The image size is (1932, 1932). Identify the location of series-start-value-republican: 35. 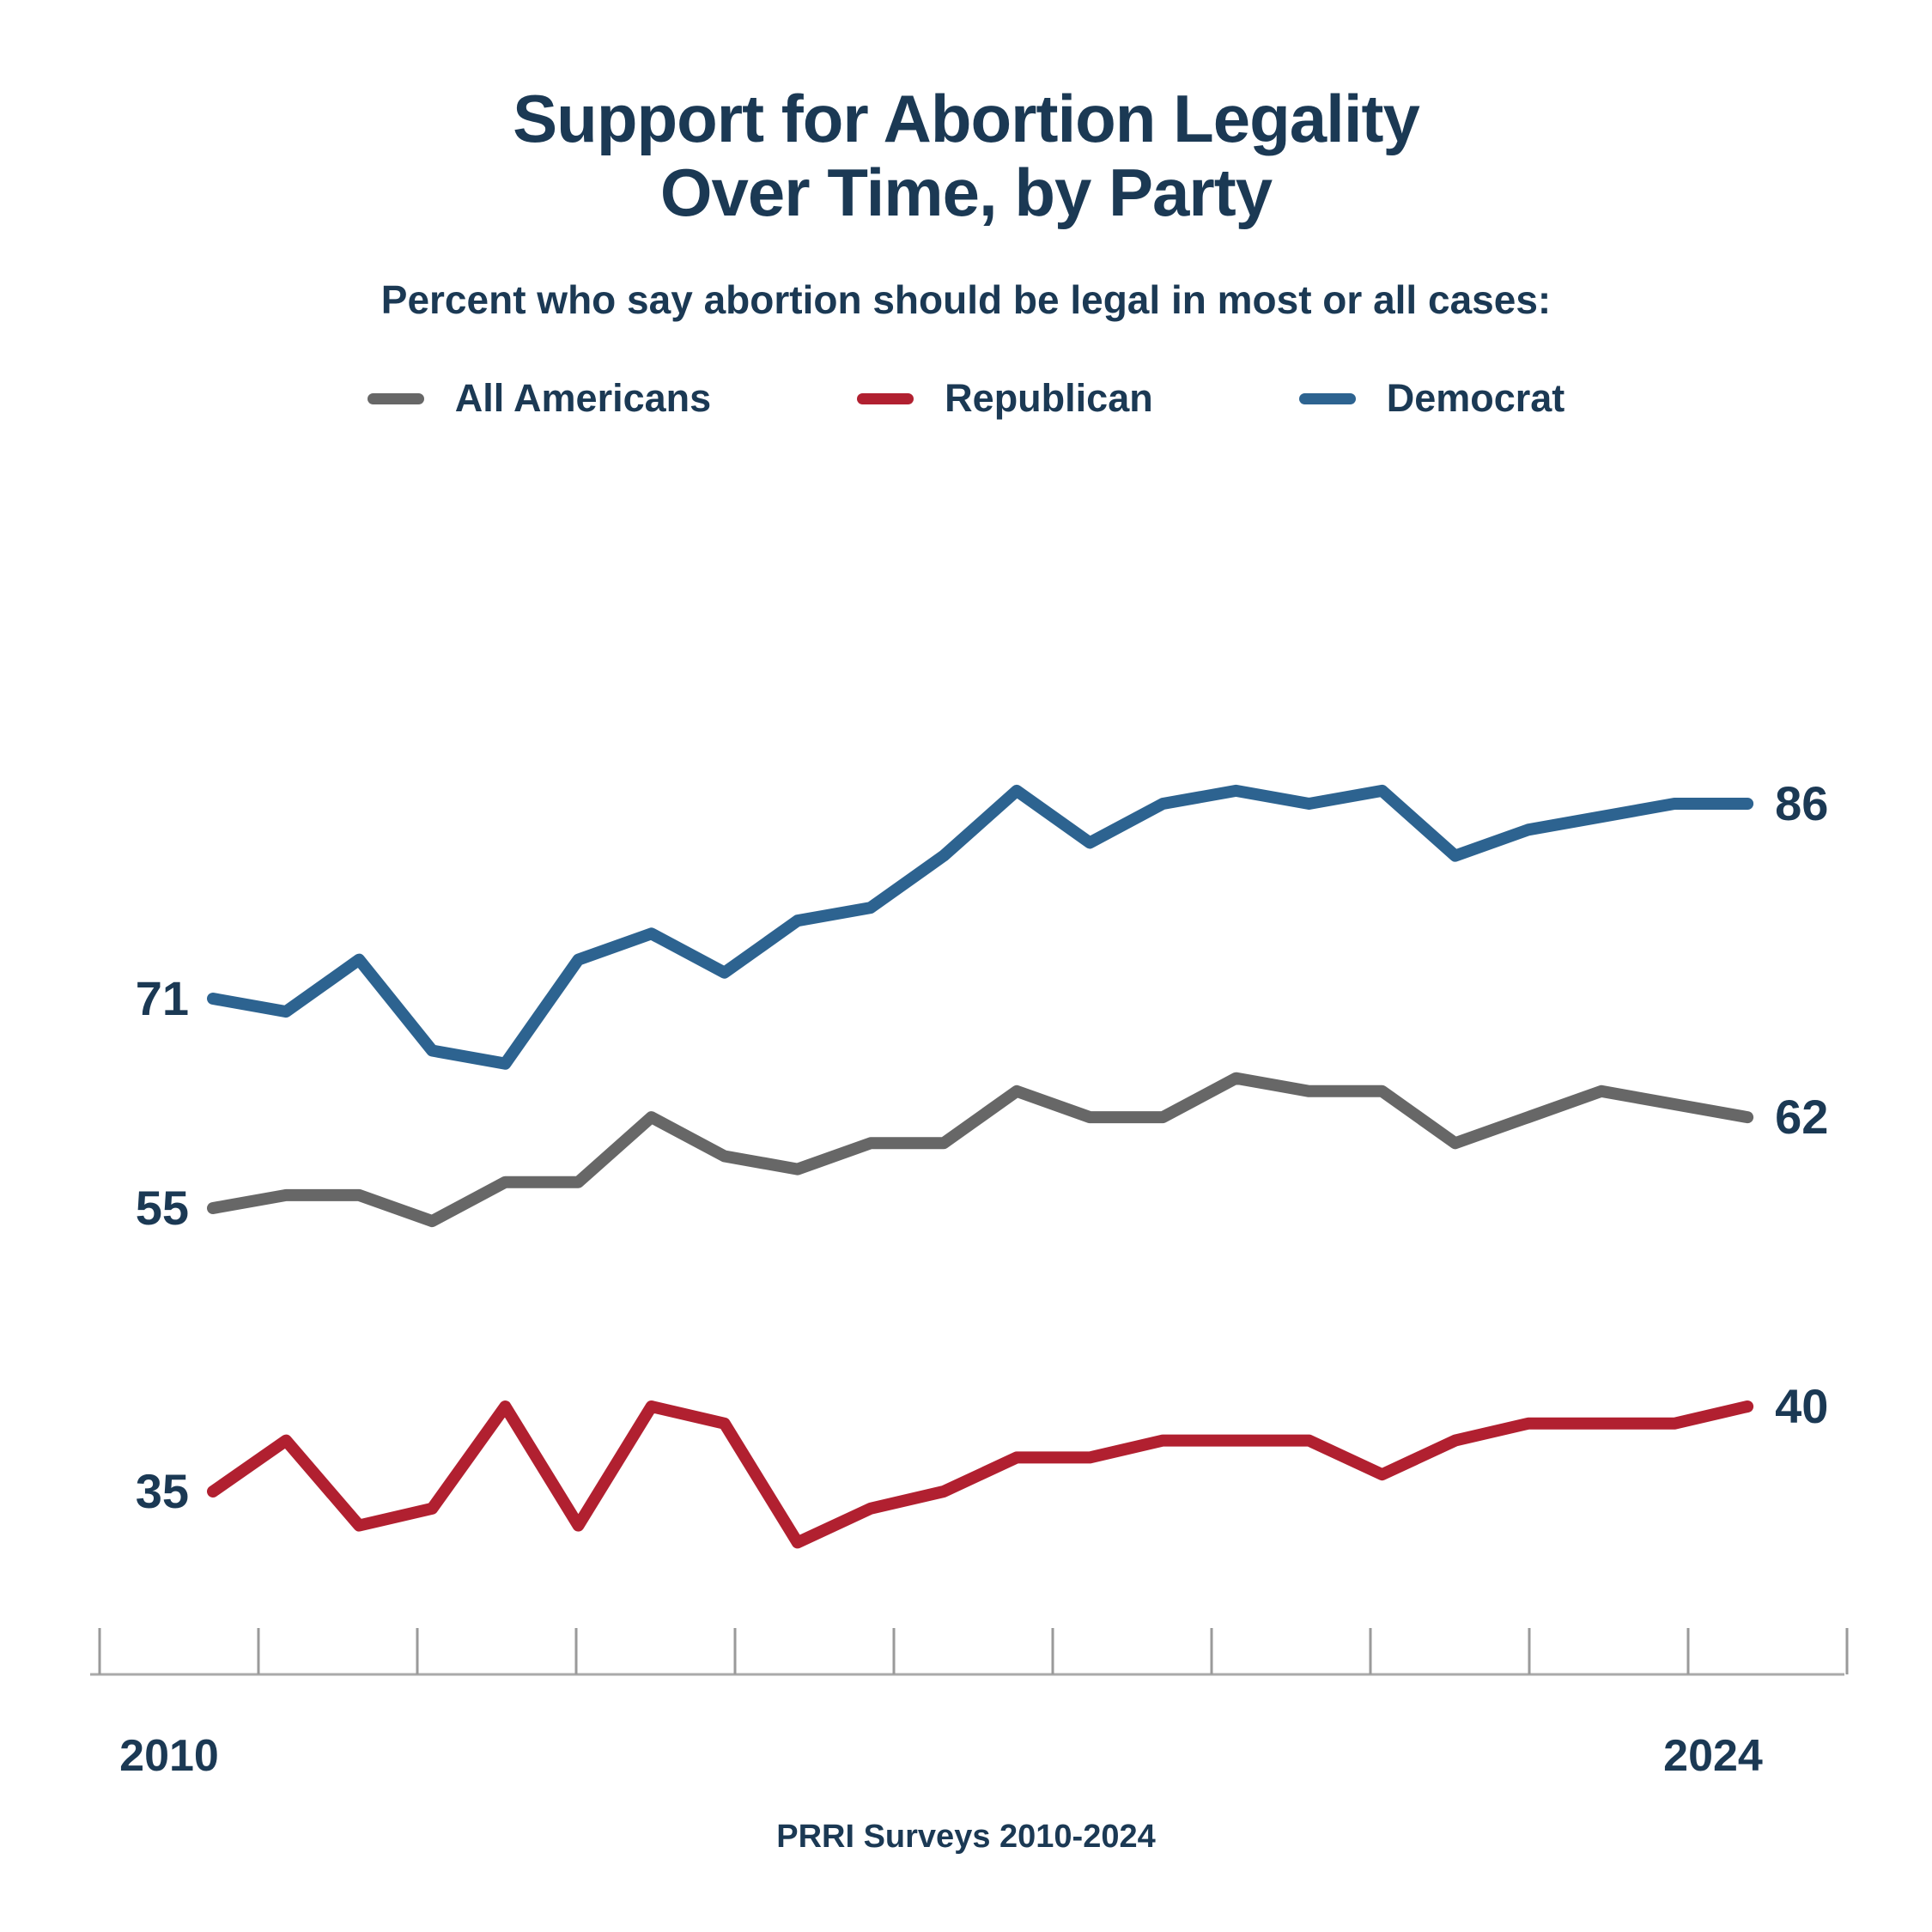
(162, 1491).